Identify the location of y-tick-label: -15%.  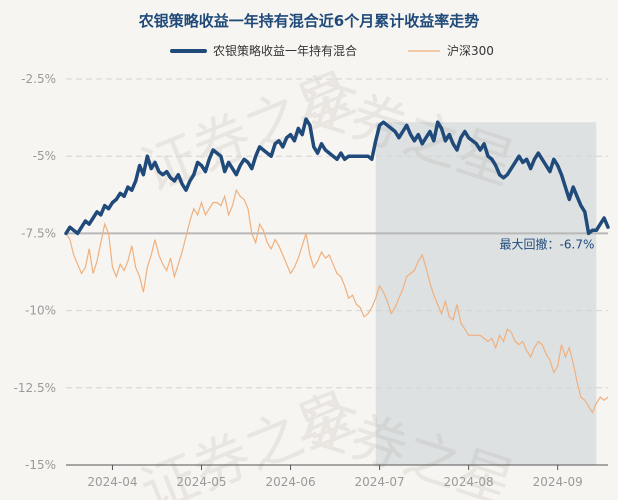
(40, 465).